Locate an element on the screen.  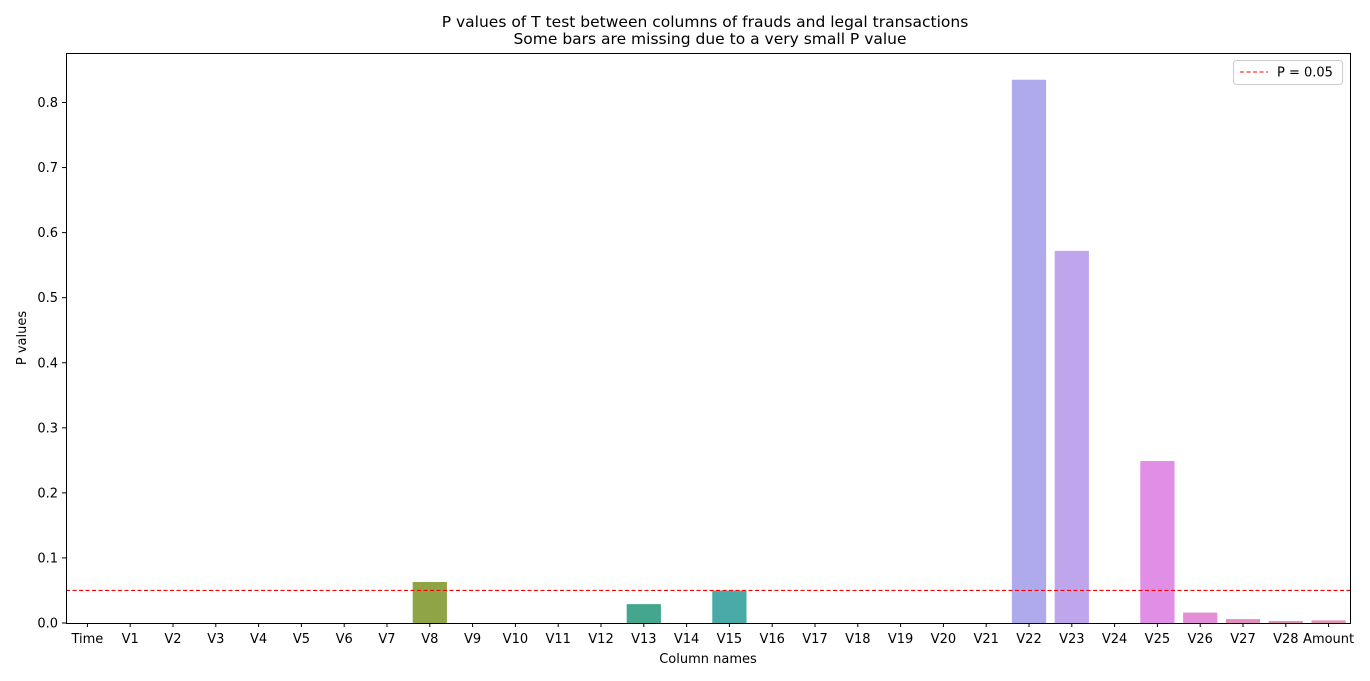
bar-v22 is located at coordinates (1029, 351).